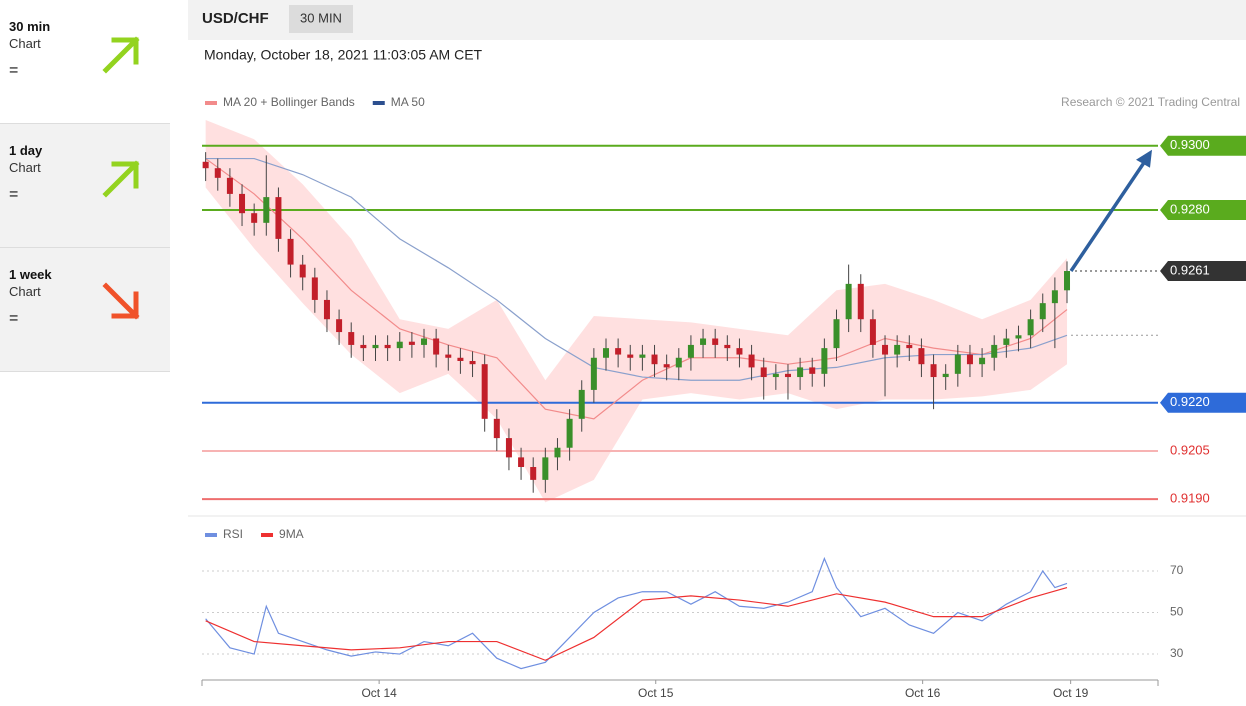  Describe the element at coordinates (85, 62) in the screenshot. I see `timeframe-item: 30 min Chart =` at that location.